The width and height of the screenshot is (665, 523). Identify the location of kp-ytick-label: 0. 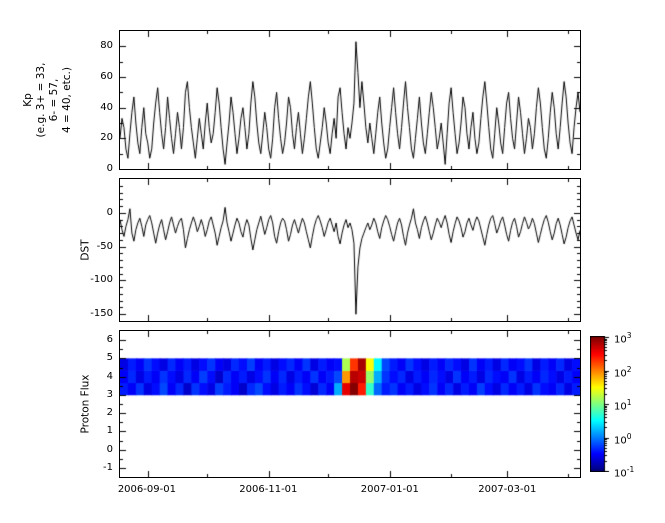
(109, 168).